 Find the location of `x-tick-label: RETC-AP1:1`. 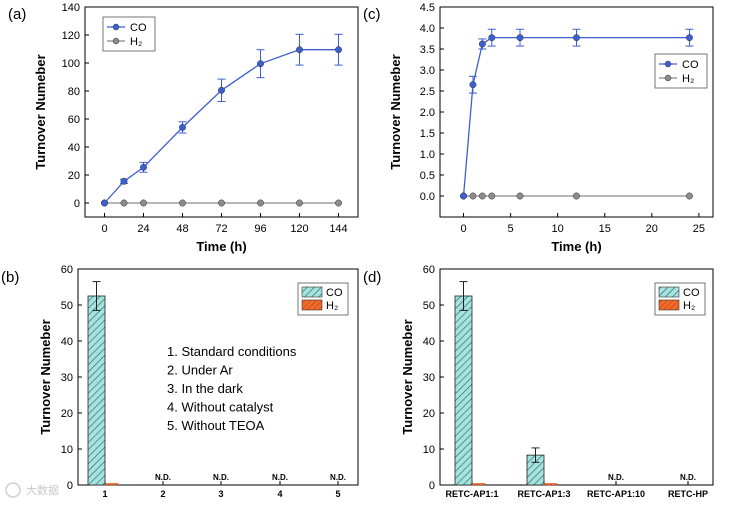

x-tick-label: RETC-AP1:1 is located at coordinates (471, 494).